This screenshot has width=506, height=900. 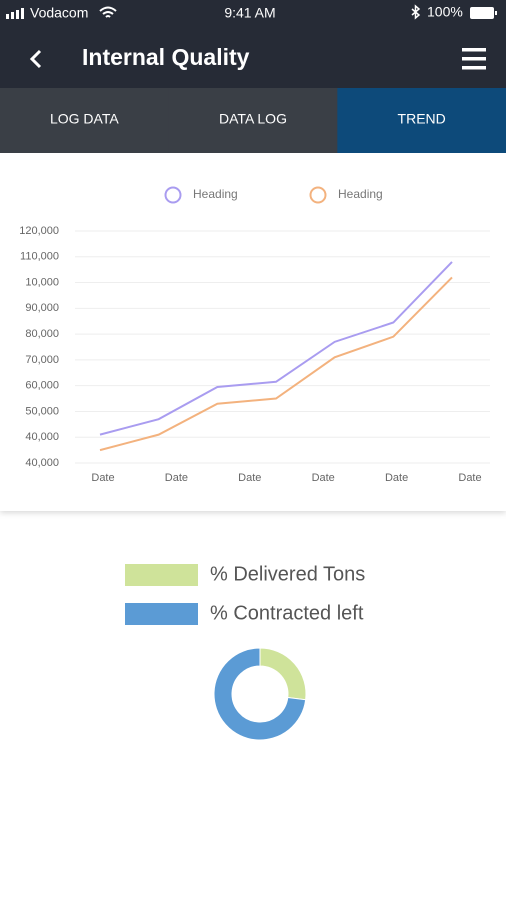 I want to click on y-tick-label: 120,000, so click(x=39, y=231).